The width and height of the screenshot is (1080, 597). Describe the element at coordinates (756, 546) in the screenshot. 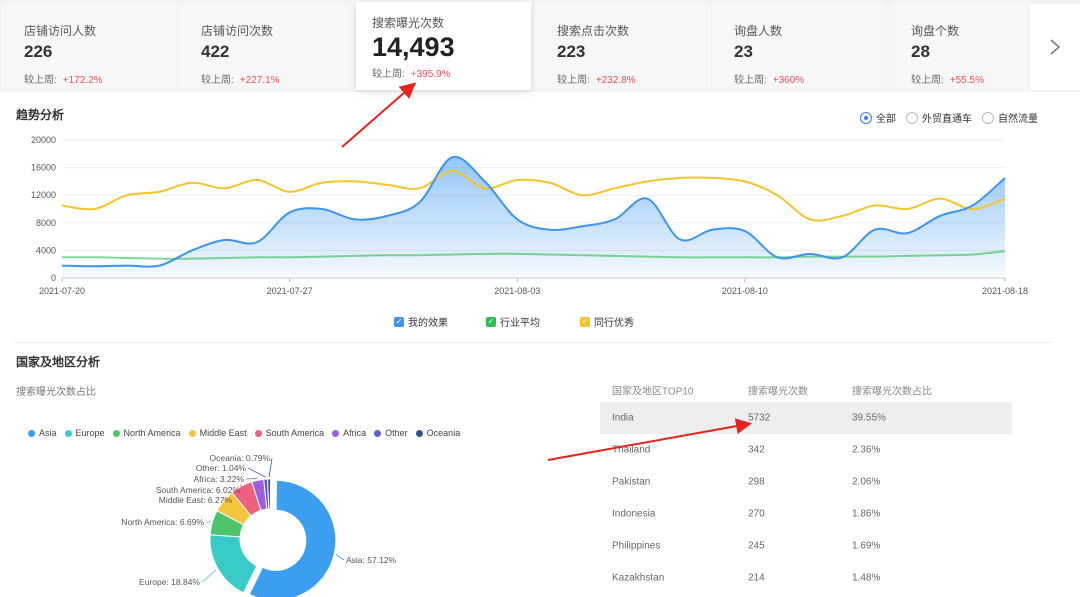

I see `cell-count: 245` at that location.